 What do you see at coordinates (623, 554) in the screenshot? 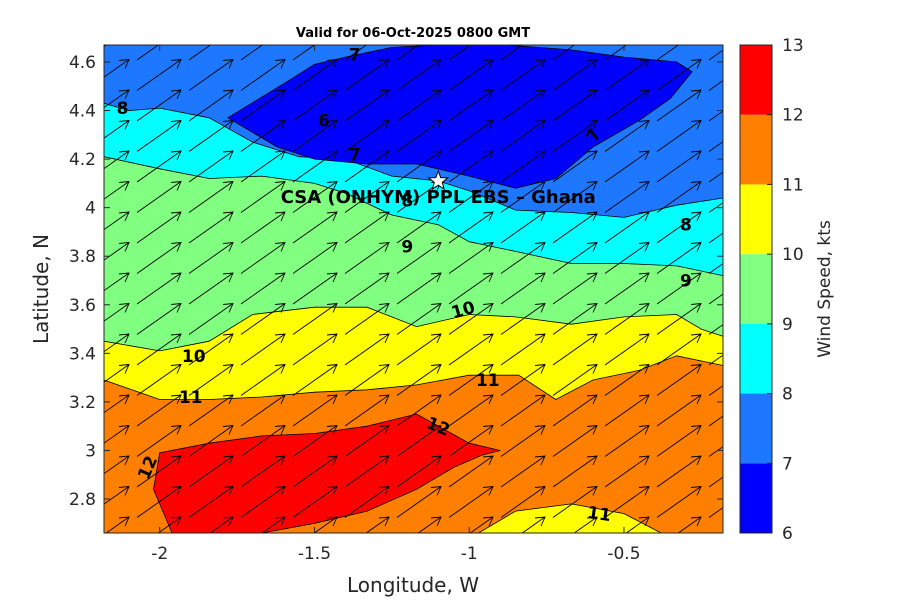
I see `x-tick-label-3: -0.5` at bounding box center [623, 554].